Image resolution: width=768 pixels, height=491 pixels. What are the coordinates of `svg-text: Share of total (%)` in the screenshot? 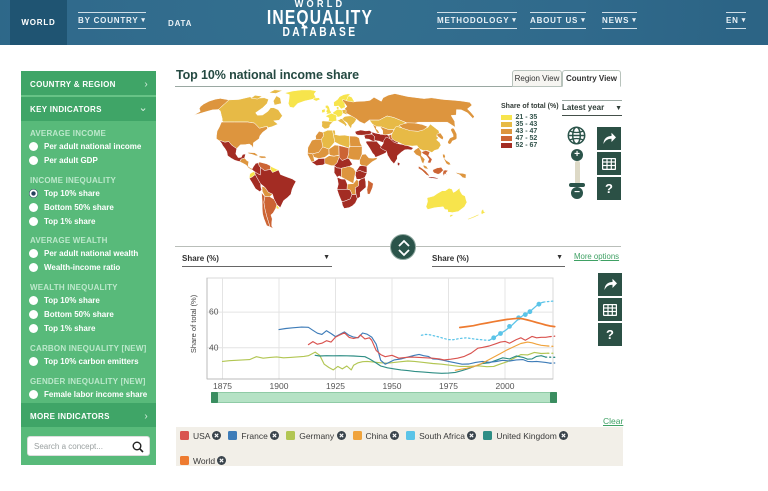 It's located at (193, 323).